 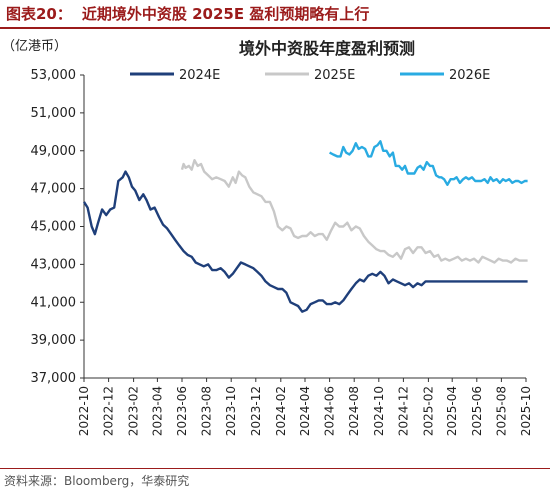 What do you see at coordinates (225, 14) in the screenshot?
I see `figure-title-text: 近期境外中资股 2025E 盈利预期略有上行` at bounding box center [225, 14].